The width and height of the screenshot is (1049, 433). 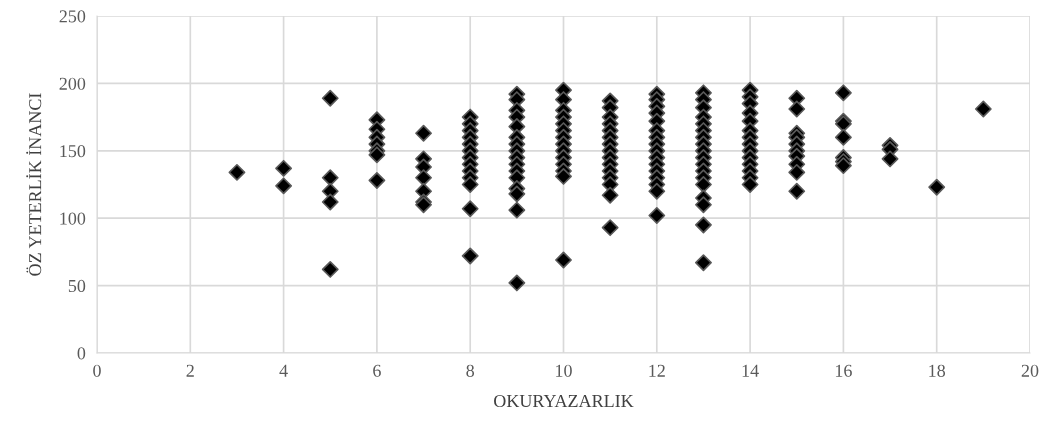 I want to click on x-tick-label: 4, so click(x=283, y=370).